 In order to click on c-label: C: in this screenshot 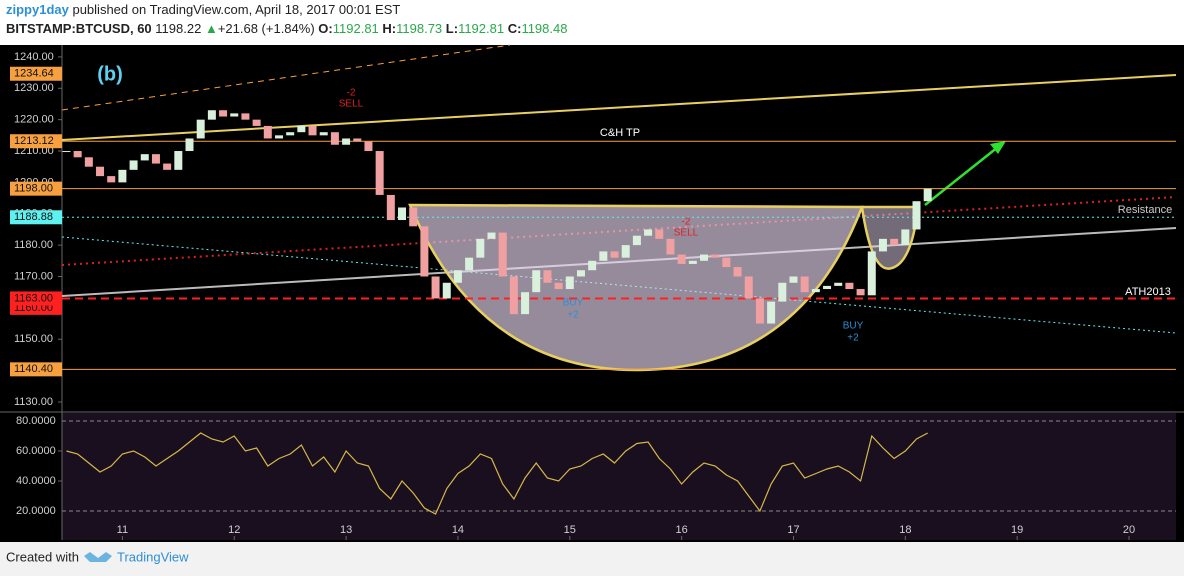, I will do `click(515, 28)`.